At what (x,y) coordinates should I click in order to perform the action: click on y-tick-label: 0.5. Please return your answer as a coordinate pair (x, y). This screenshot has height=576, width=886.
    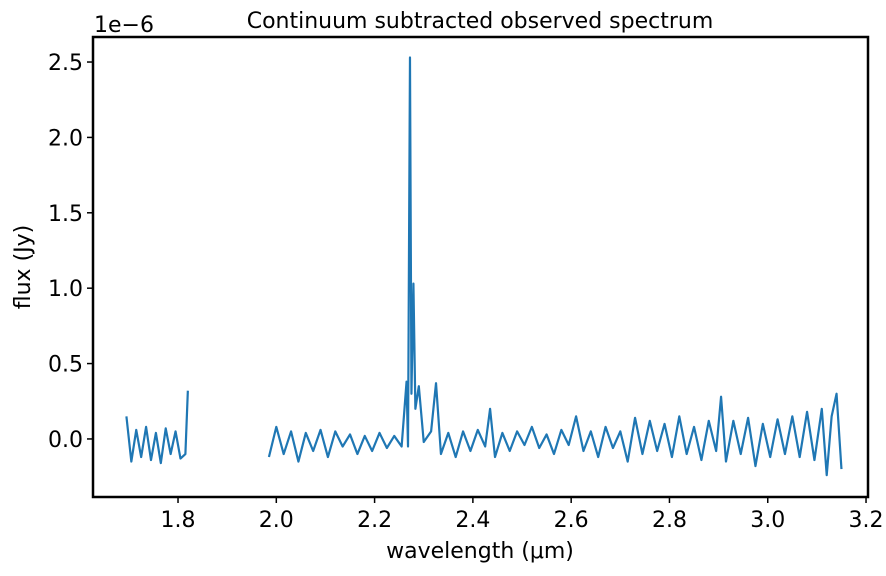
    Looking at the image, I should click on (65, 365).